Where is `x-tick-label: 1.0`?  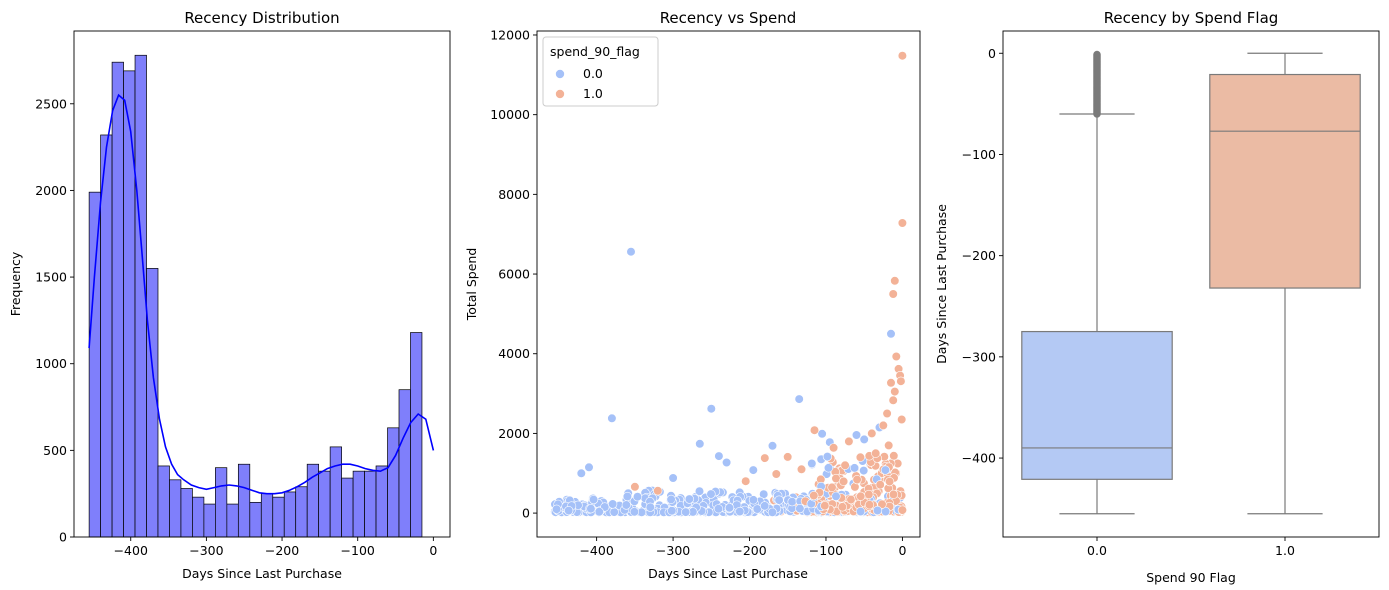
x-tick-label: 1.0 is located at coordinates (1285, 550).